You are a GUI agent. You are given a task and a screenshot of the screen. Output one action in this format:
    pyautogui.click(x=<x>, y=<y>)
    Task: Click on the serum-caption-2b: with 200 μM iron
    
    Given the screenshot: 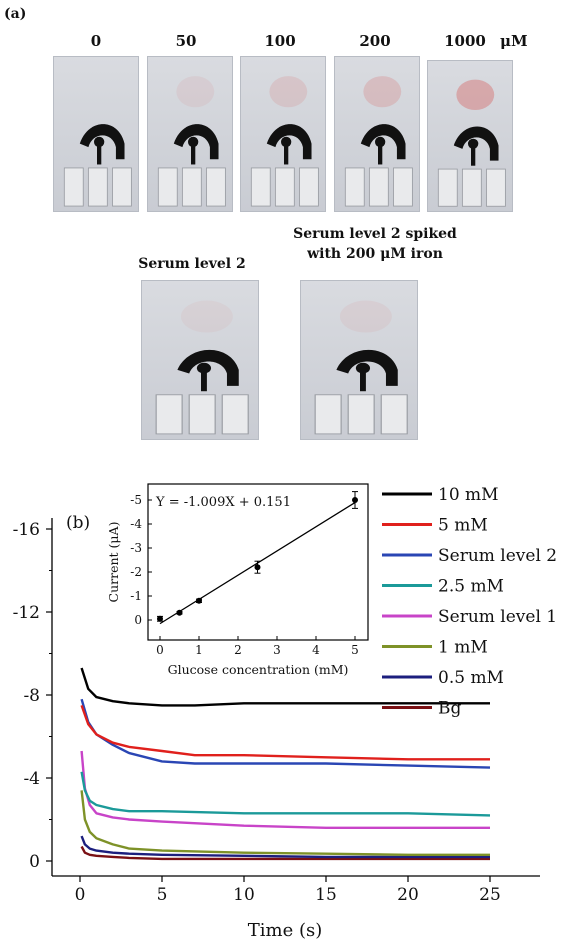 What is the action you would take?
    pyautogui.click(x=375, y=254)
    